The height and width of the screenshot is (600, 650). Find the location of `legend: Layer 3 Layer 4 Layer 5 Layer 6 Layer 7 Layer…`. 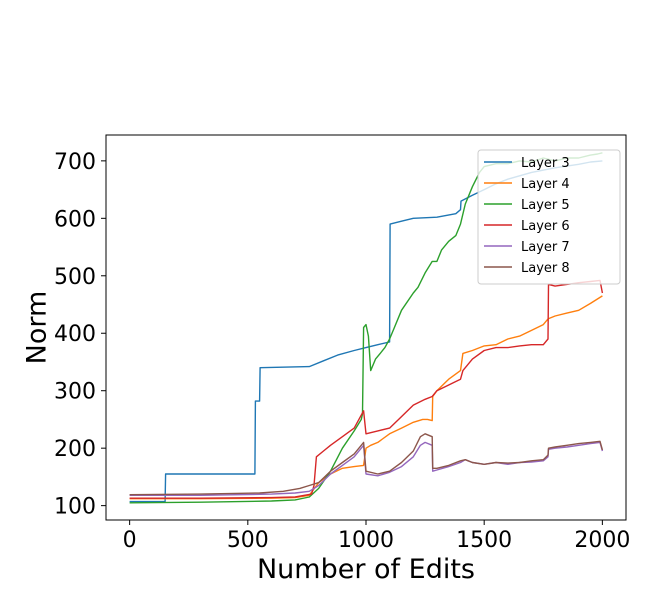

legend: Layer 3 Layer 4 Layer 5 Layer 6 Layer 7 Layer… is located at coordinates (549, 217).